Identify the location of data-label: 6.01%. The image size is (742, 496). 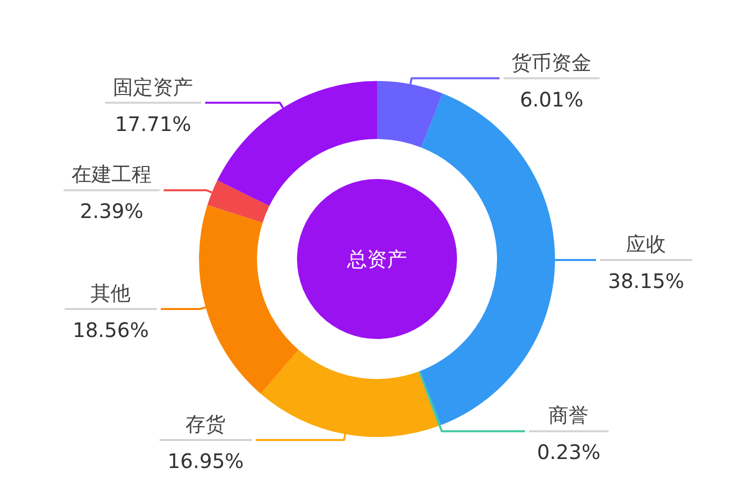
(552, 99).